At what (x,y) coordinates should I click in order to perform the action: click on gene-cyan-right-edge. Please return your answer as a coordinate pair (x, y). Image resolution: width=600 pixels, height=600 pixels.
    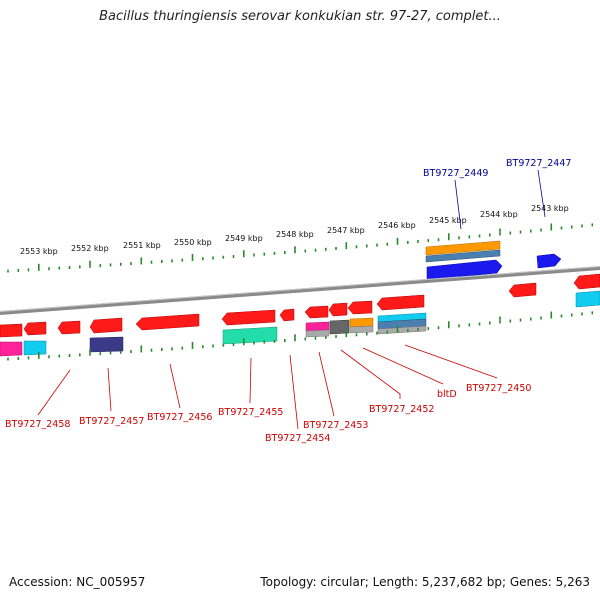
    Looking at the image, I should click on (587, 299).